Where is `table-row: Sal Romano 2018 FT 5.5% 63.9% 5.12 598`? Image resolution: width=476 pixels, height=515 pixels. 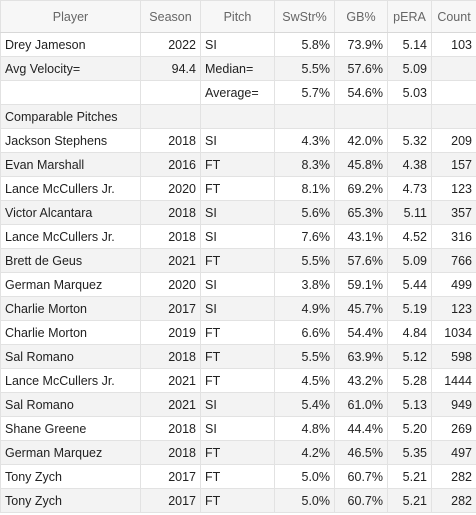 table-row: Sal Romano 2018 FT 5.5% 63.9% 5.12 598 is located at coordinates (238, 356).